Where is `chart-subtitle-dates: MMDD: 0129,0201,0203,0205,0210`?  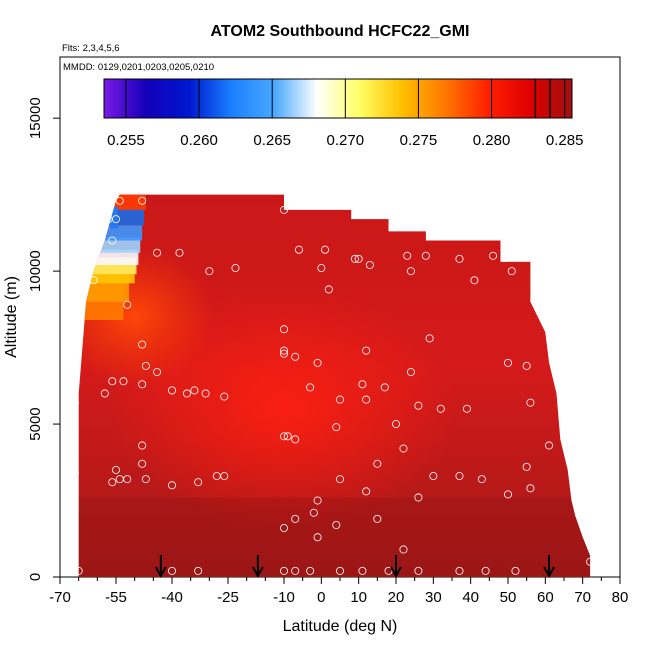
chart-subtitle-dates: MMDD: 0129,0201,0203,0205,0210 is located at coordinates (138, 67).